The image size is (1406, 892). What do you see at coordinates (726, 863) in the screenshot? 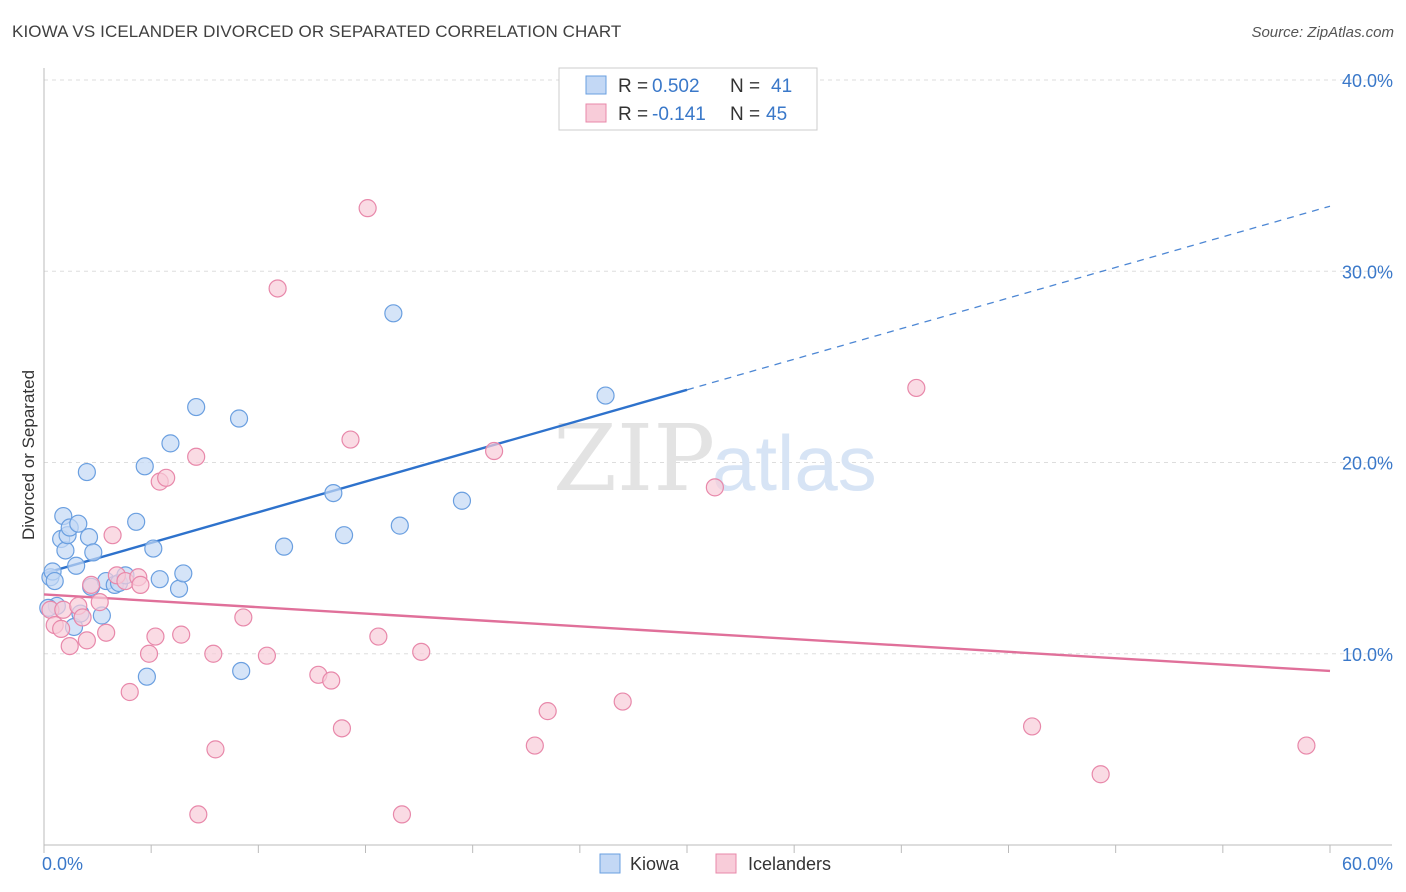
I see `series-legend-icelanders-swatch` at bounding box center [726, 863].